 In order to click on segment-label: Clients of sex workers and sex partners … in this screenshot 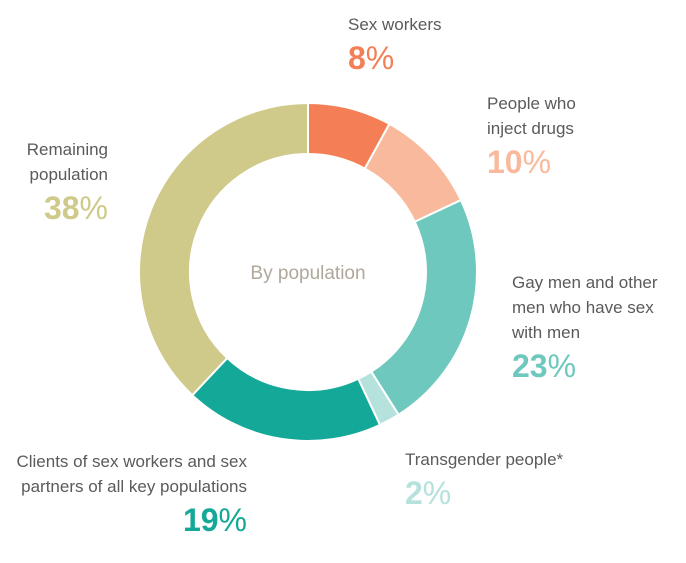, I will do `click(127, 494)`.